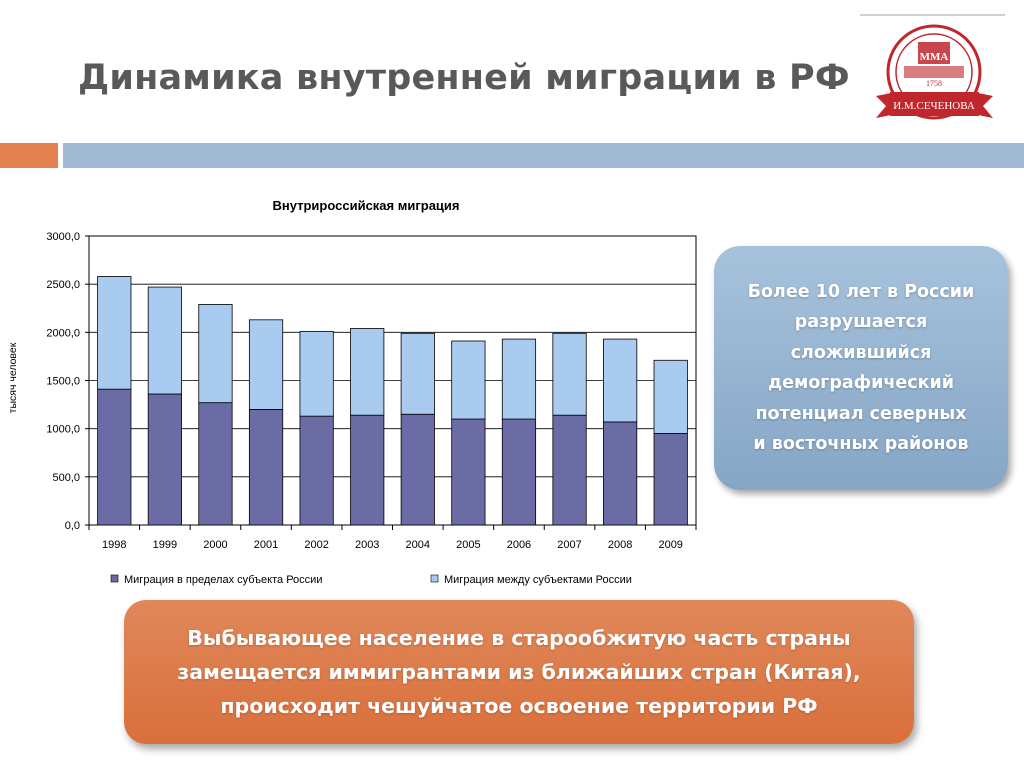  Describe the element at coordinates (417, 469) in the screenshot. I see `bar-within-region-2004` at that location.